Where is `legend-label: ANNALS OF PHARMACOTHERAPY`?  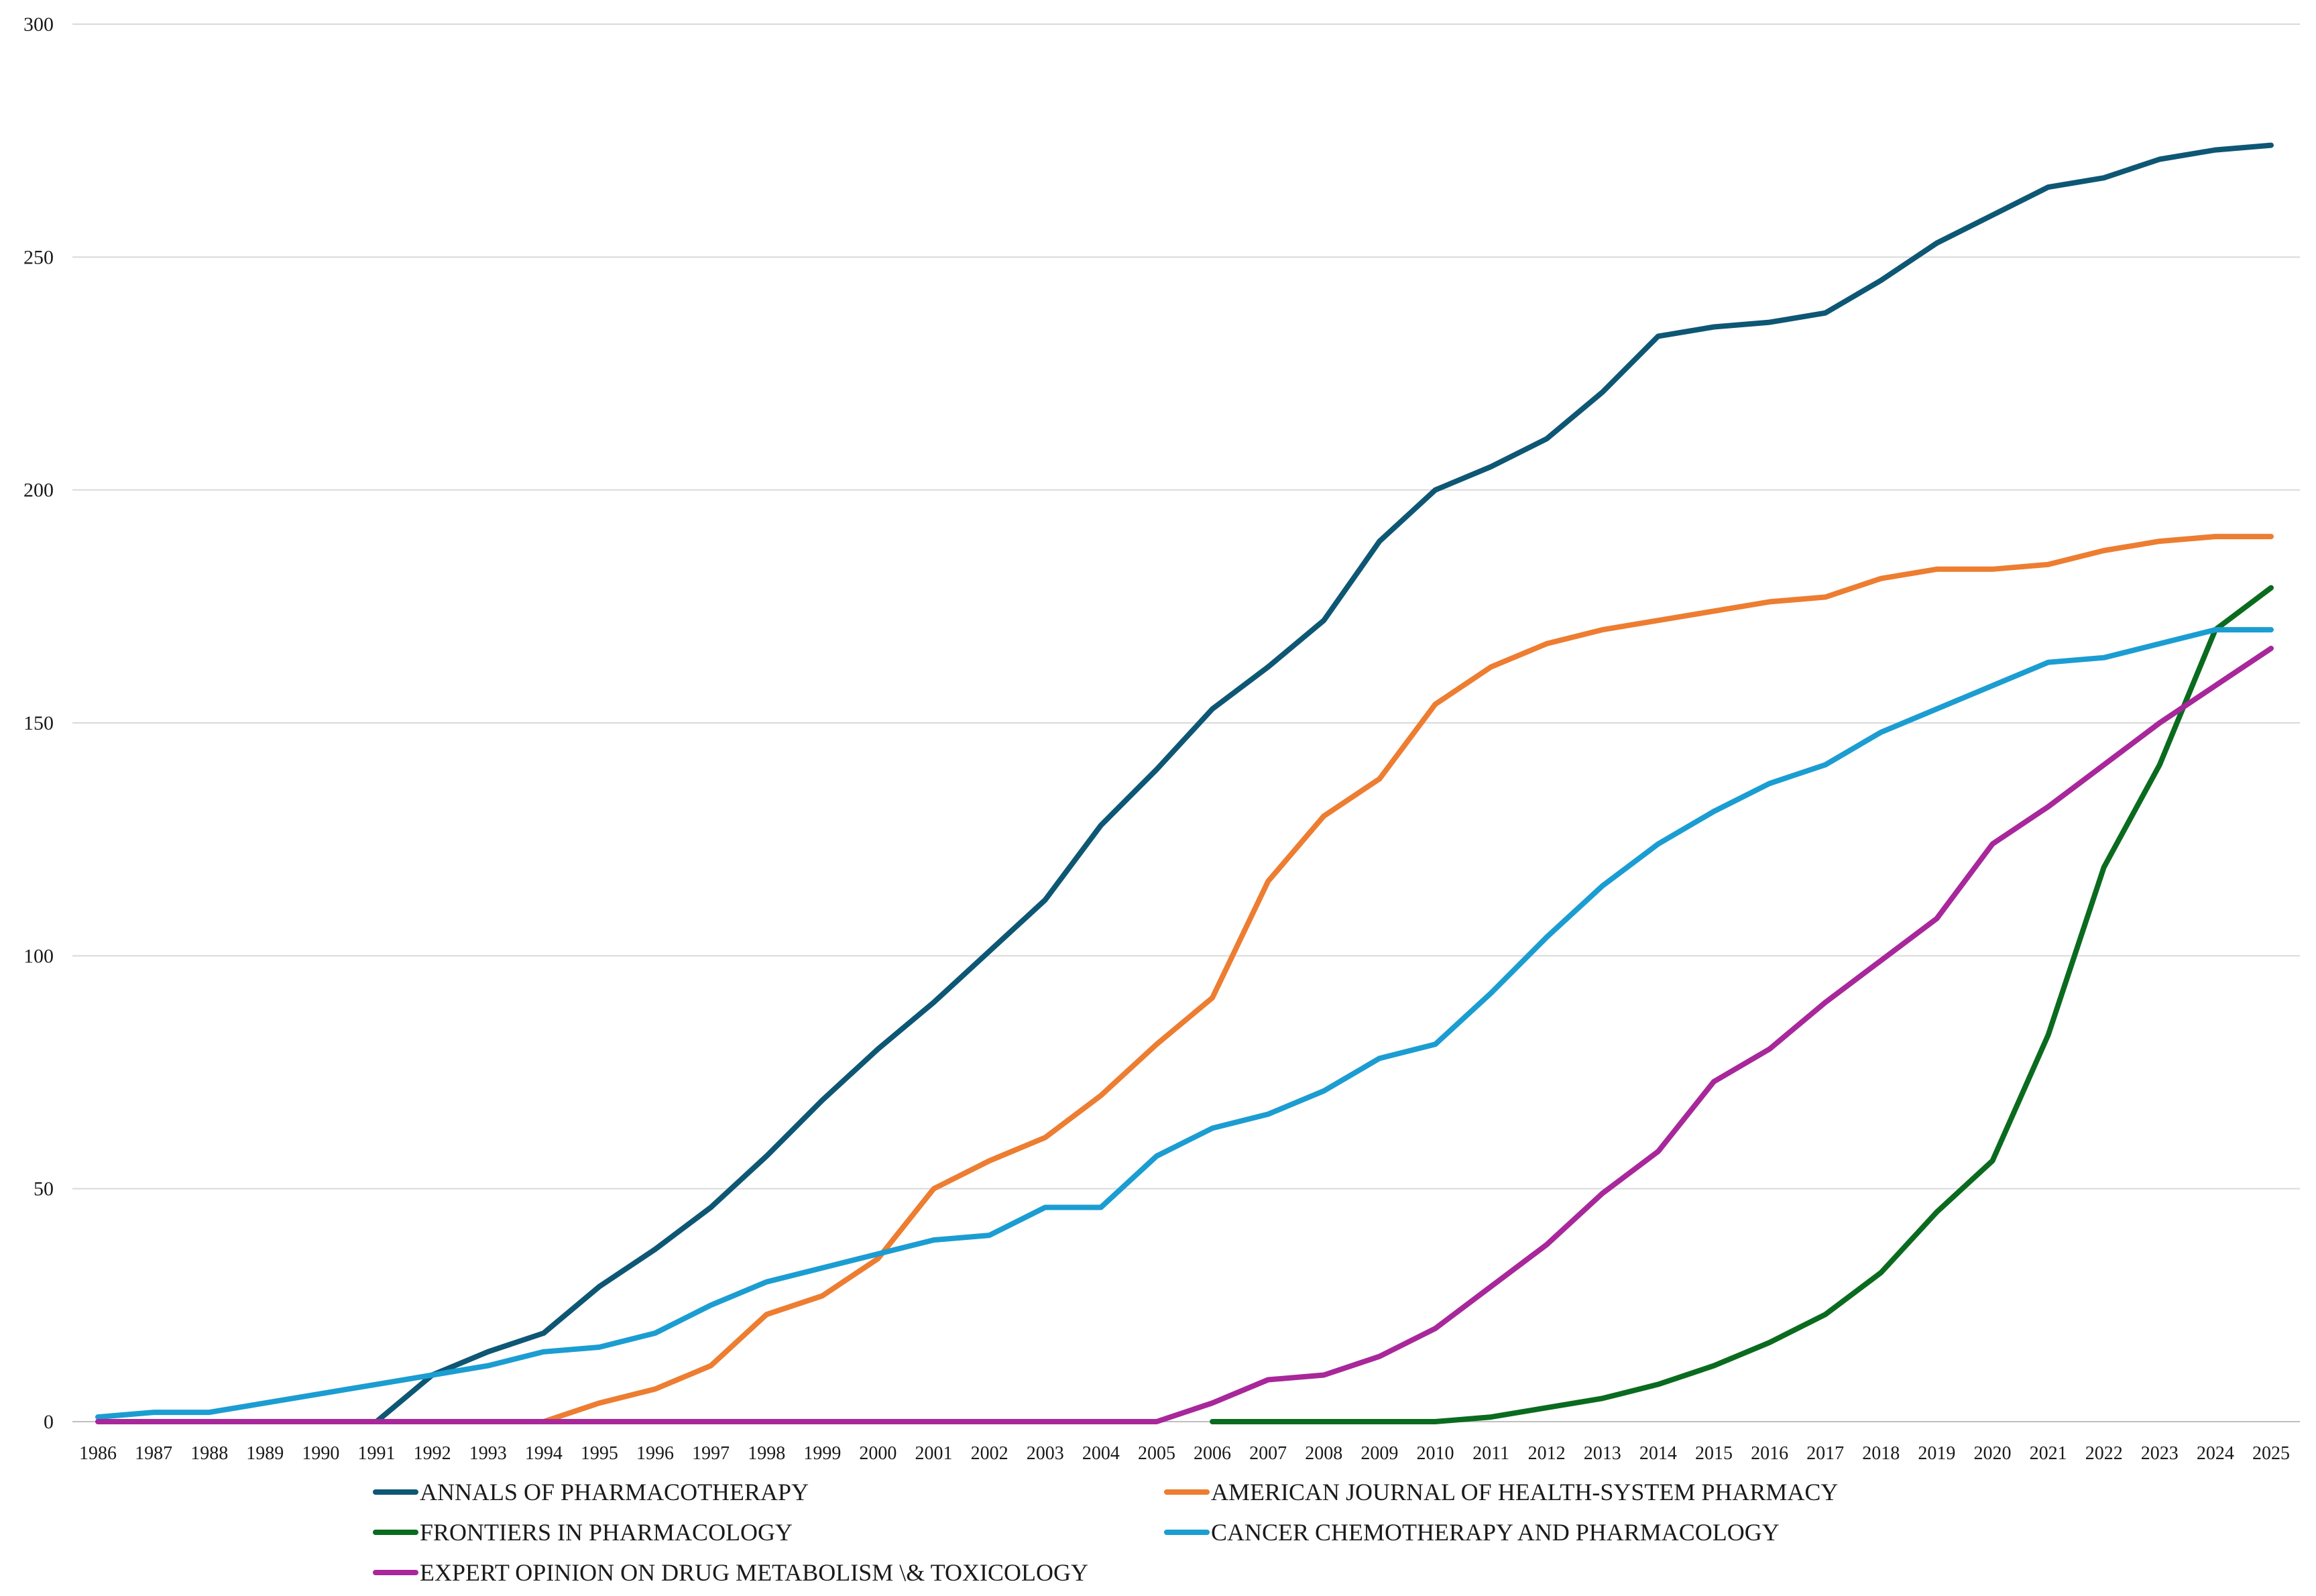 legend-label: ANNALS OF PHARMACOTHERAPY is located at coordinates (614, 1492).